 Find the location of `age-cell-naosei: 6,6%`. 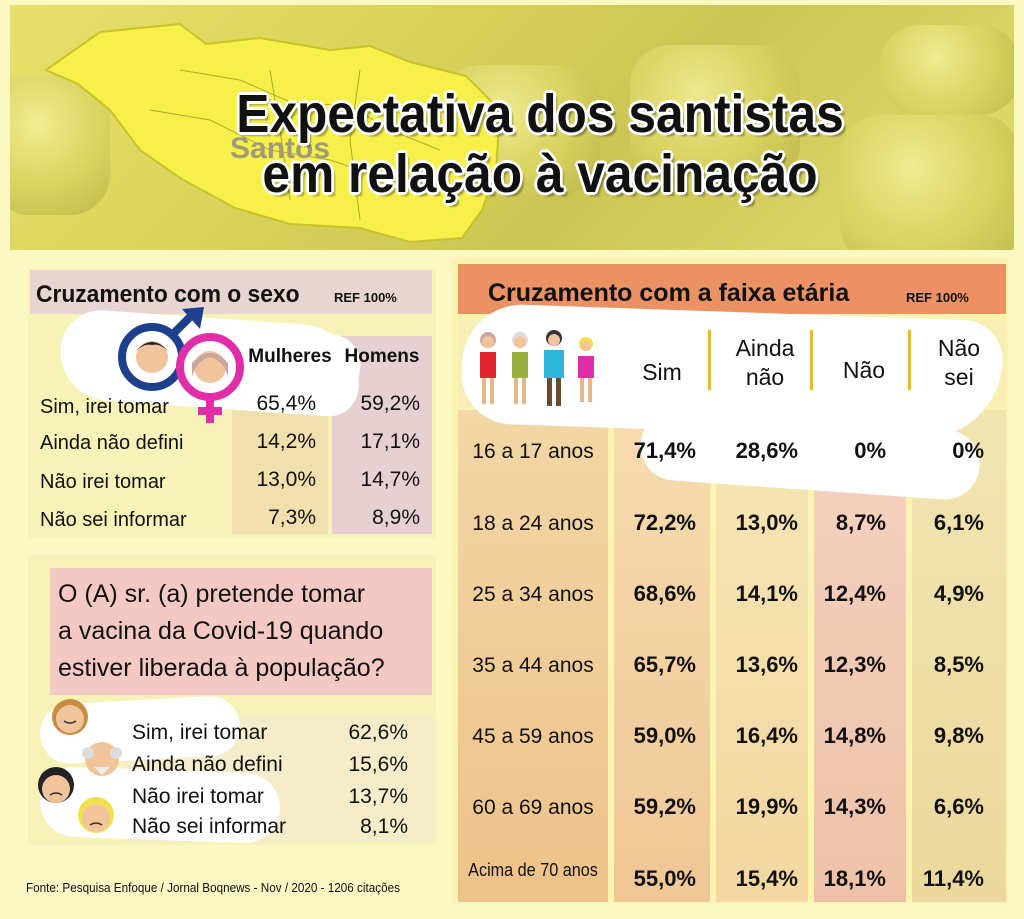

age-cell-naosei: 6,6% is located at coordinates (958, 806).